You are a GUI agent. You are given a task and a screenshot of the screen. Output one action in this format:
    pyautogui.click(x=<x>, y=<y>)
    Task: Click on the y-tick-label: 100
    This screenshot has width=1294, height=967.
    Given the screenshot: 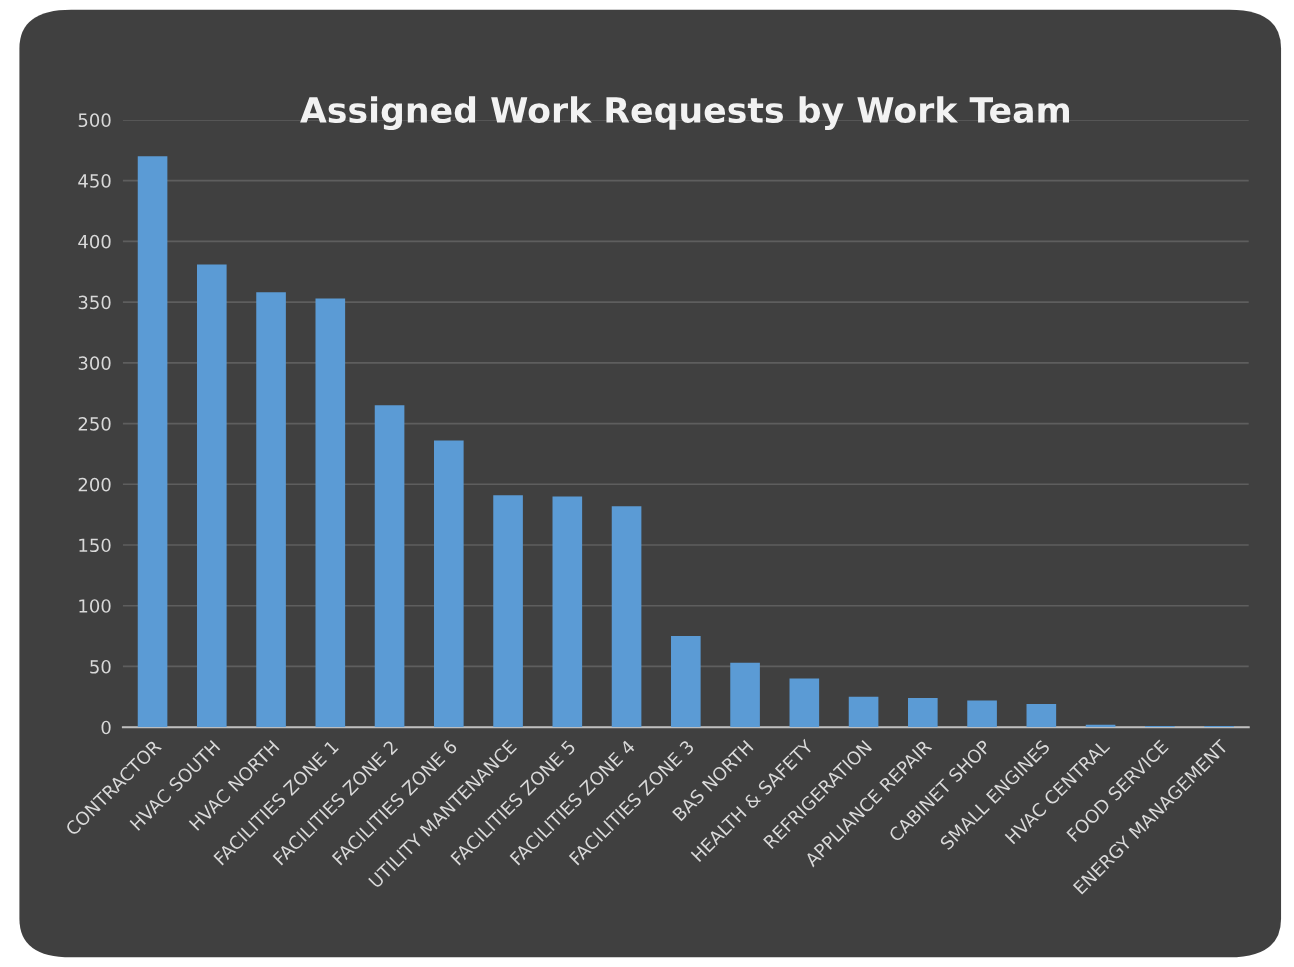 What is the action you would take?
    pyautogui.click(x=95, y=606)
    